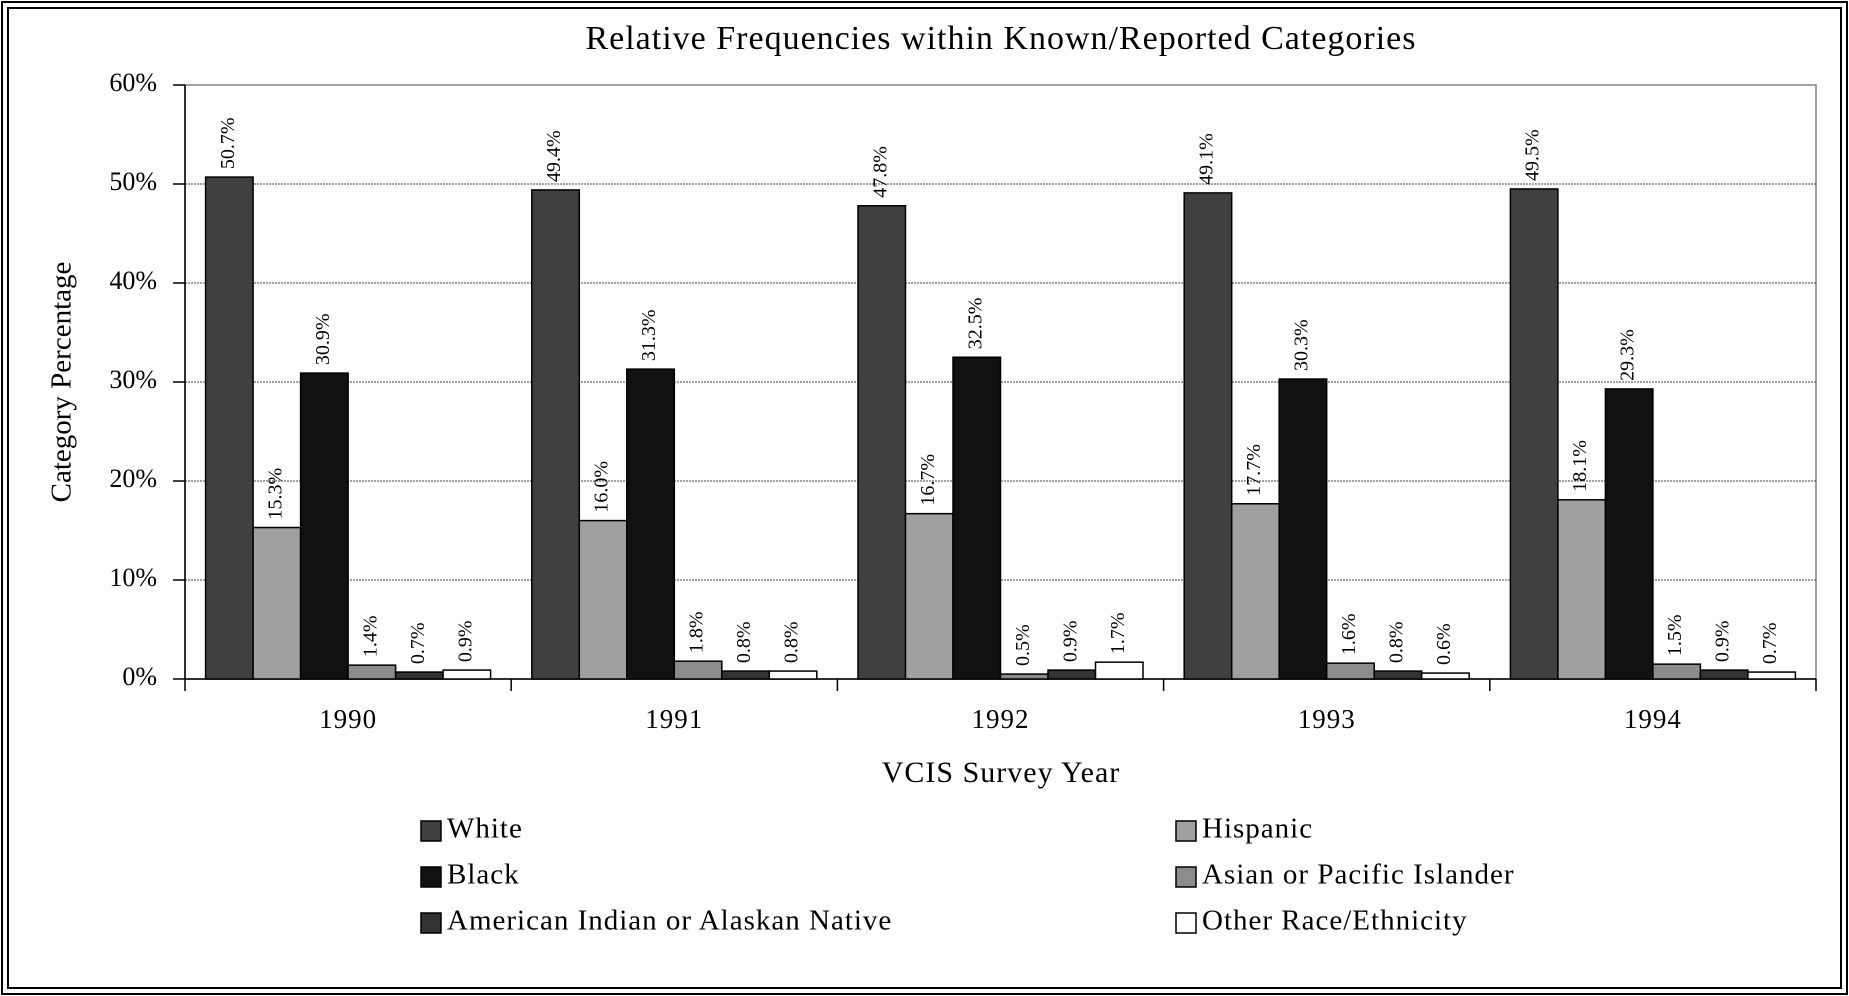 Image resolution: width=1849 pixels, height=996 pixels. I want to click on y-tick-label: 20%, so click(133, 478).